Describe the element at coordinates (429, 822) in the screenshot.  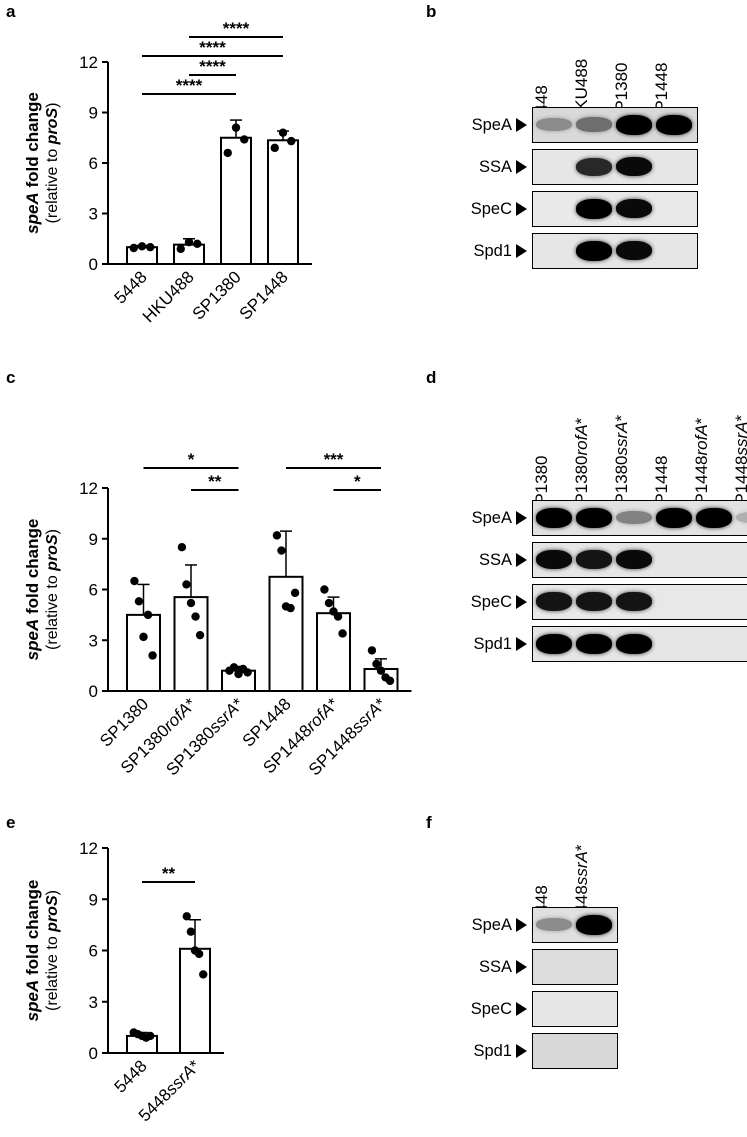
I see `panel-label-f: f` at that location.